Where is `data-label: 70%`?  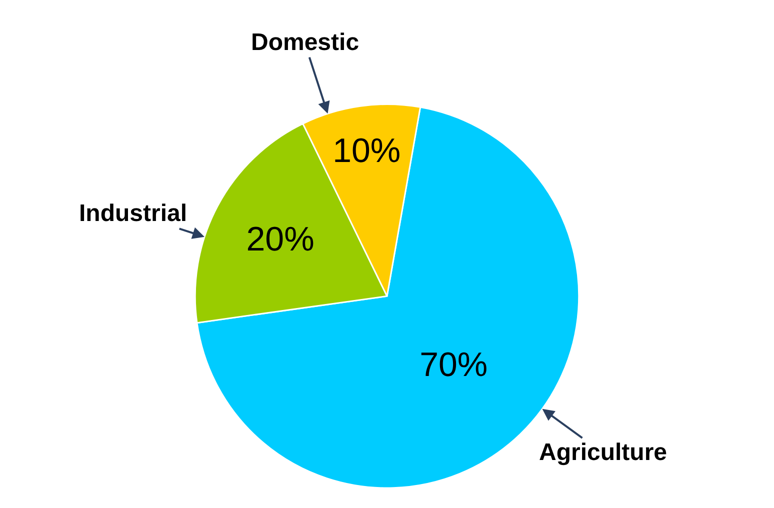
data-label: 70% is located at coordinates (454, 365).